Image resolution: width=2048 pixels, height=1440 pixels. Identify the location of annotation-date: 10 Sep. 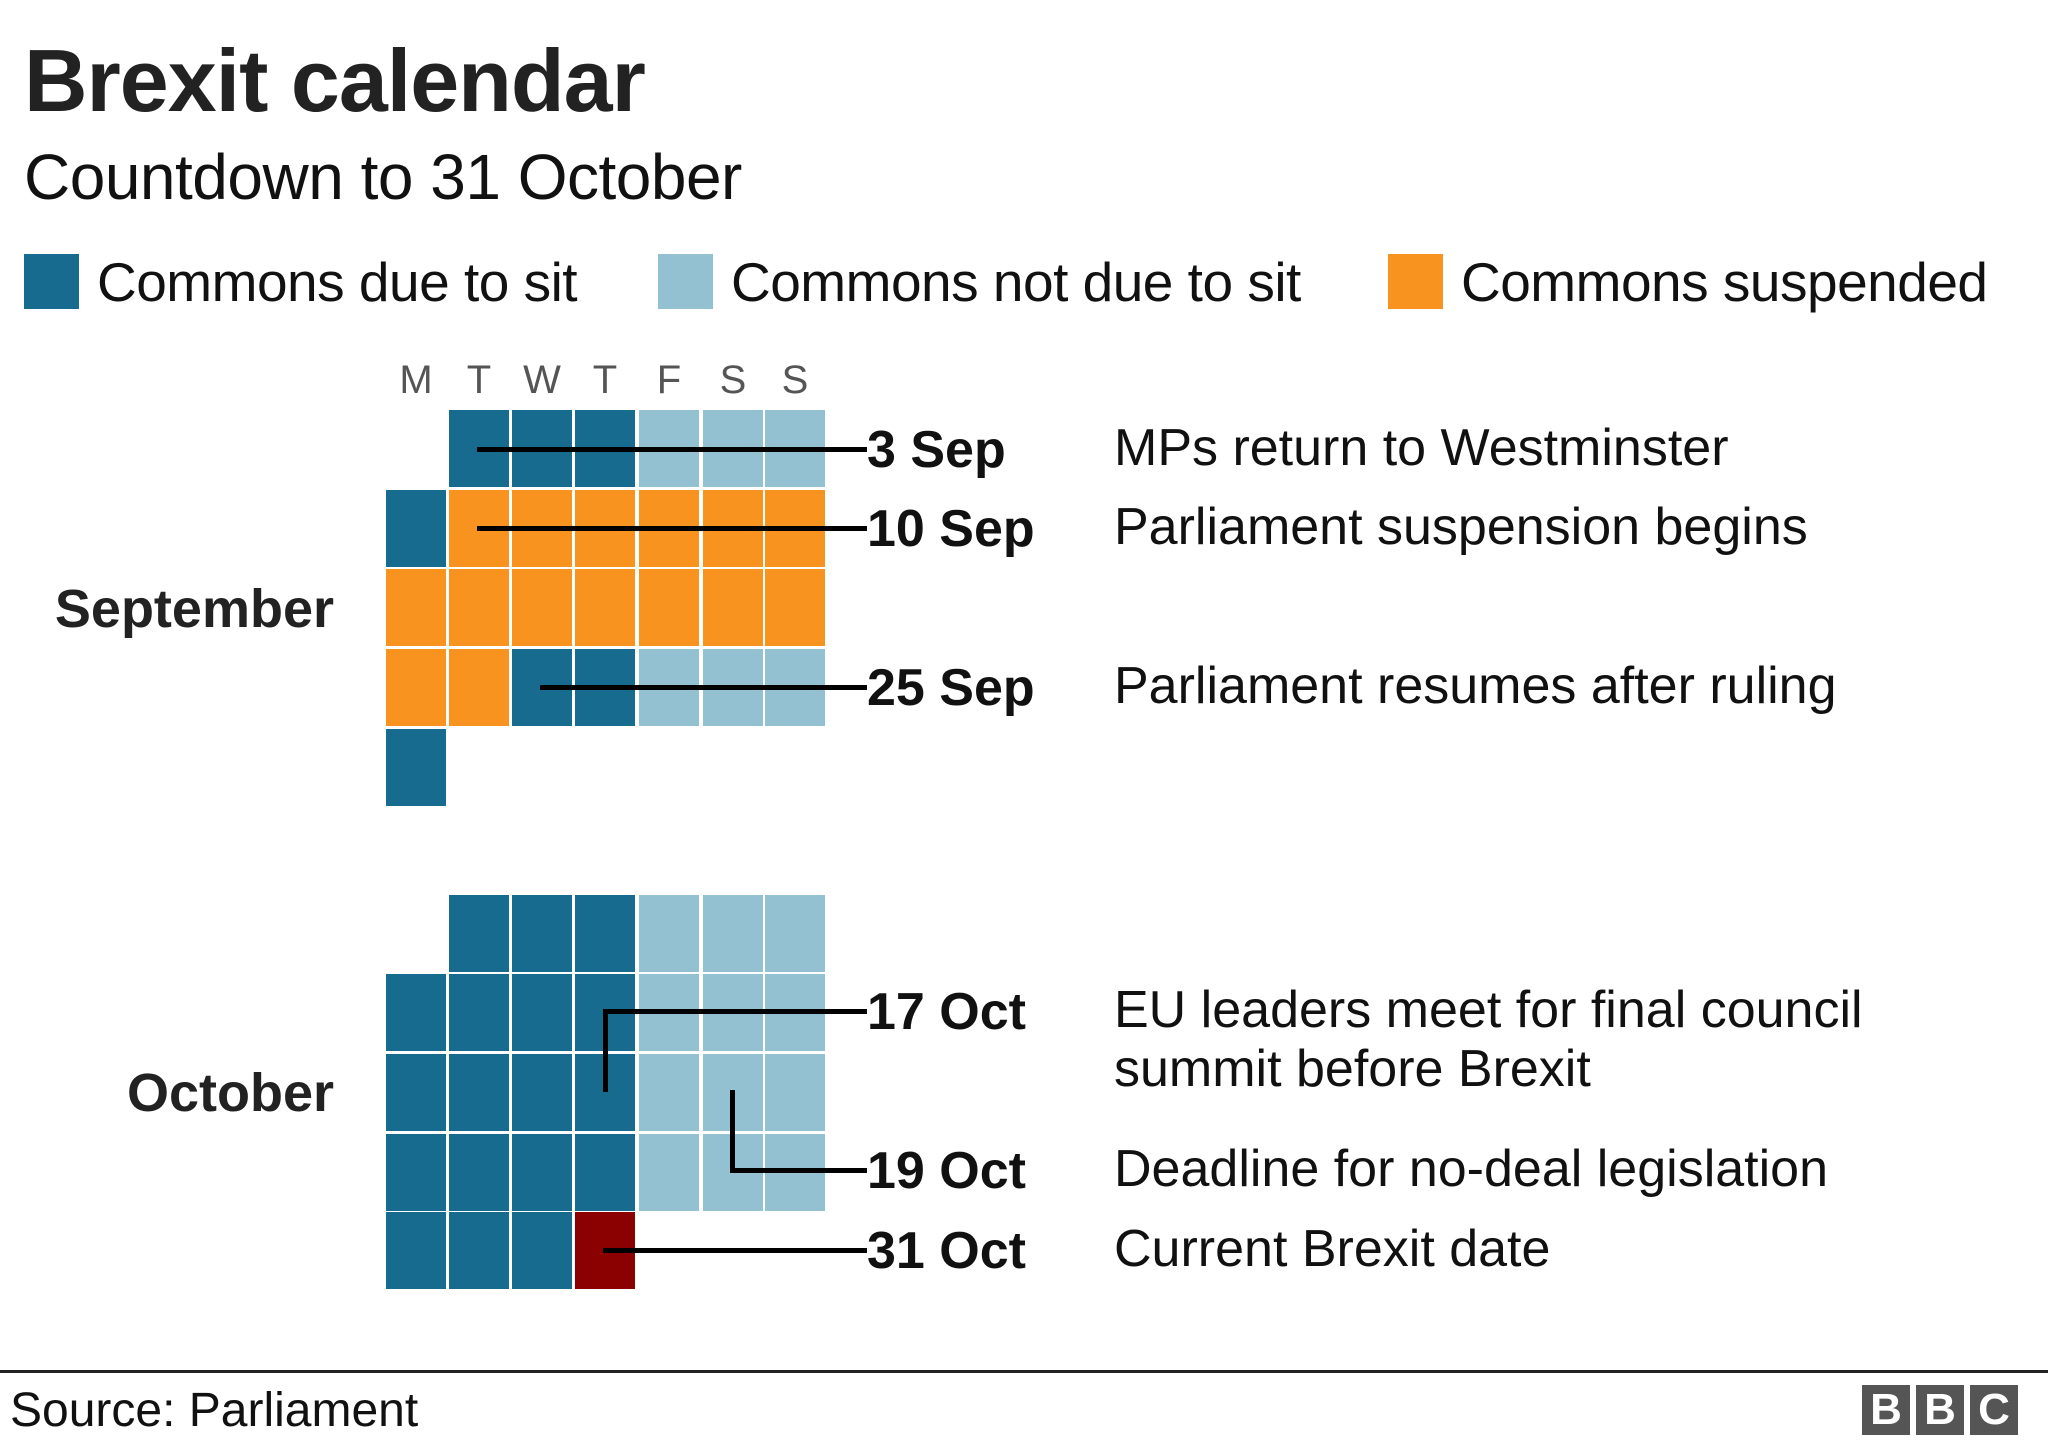
(951, 529).